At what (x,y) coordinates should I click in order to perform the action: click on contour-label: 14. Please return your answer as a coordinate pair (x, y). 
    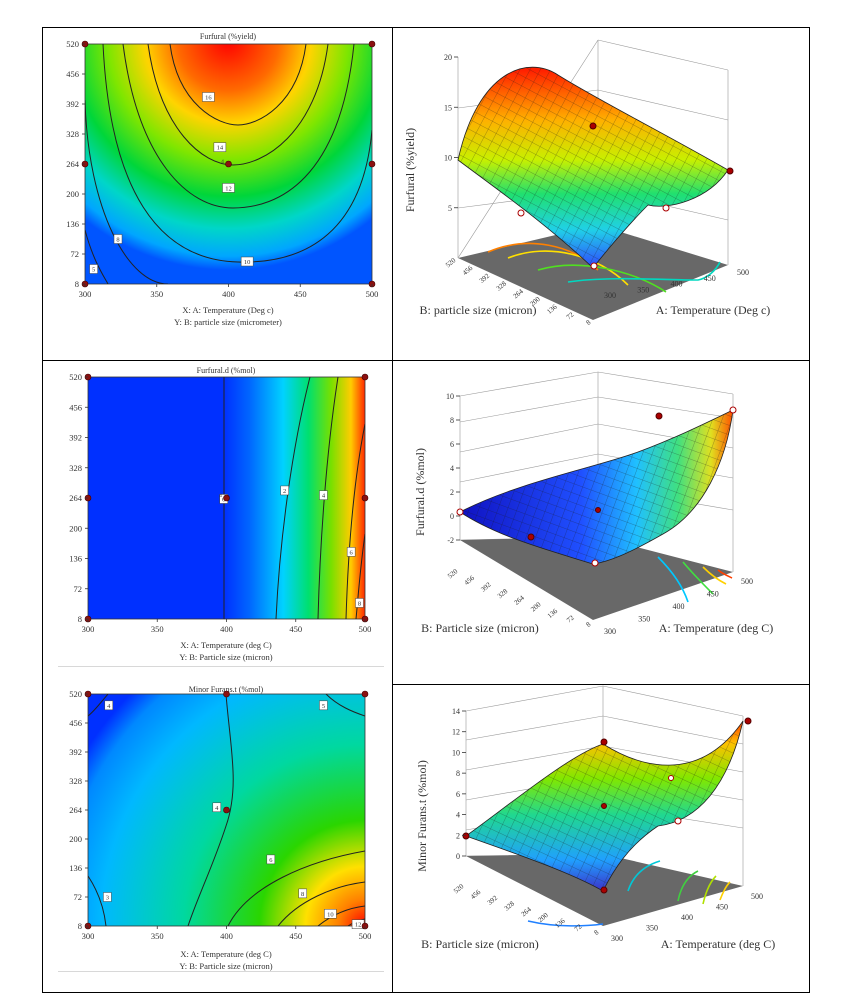
    Looking at the image, I should click on (220, 148).